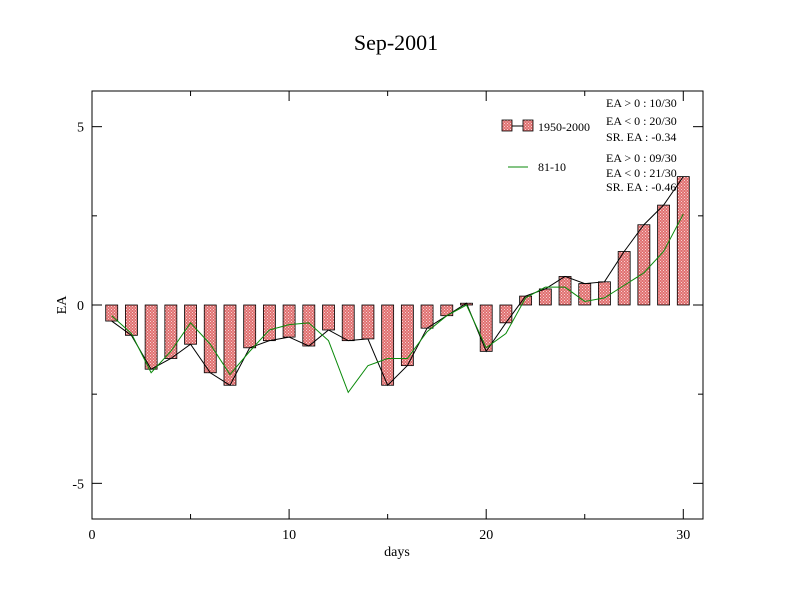 The height and width of the screenshot is (612, 792). I want to click on stat-1950-positive: EA > 0 : 10/30, so click(641, 103).